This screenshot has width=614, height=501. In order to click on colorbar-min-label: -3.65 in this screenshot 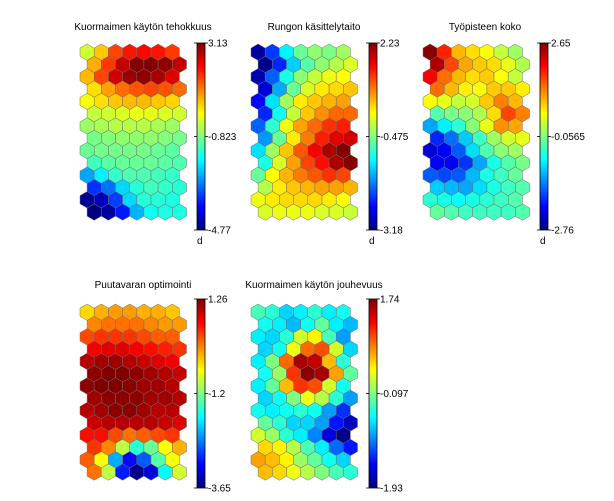, I will do `click(219, 489)`.